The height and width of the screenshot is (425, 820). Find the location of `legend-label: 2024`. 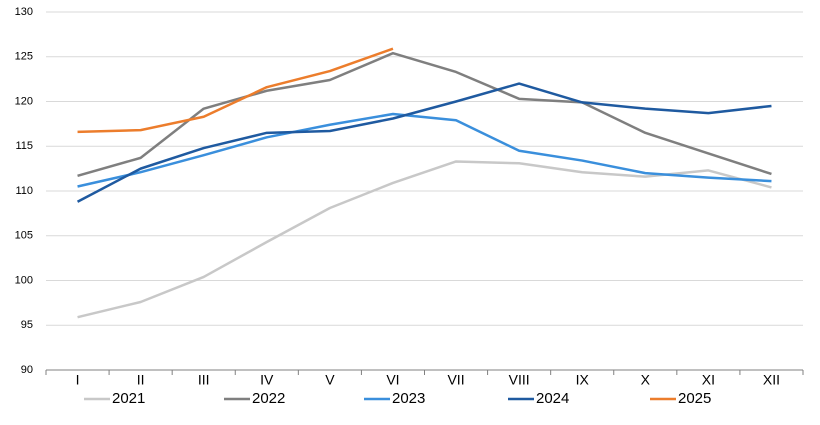

legend-label: 2024 is located at coordinates (552, 398).